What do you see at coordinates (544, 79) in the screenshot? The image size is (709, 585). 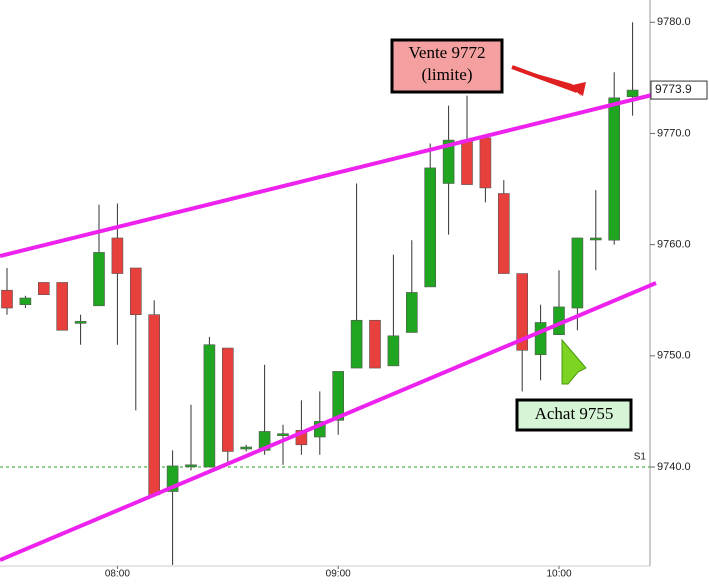 I see `arrow-sell-shaft` at bounding box center [544, 79].